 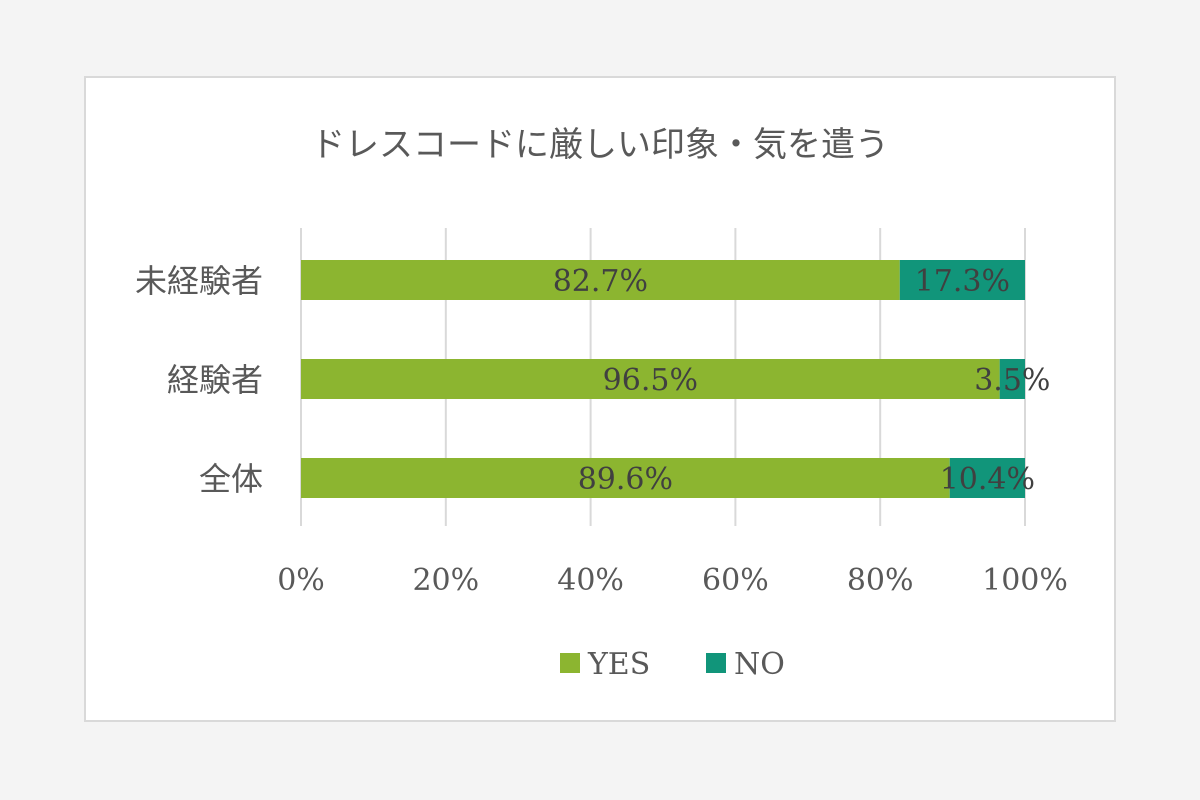 I want to click on x-tick-label: 40%, so click(x=590, y=580).